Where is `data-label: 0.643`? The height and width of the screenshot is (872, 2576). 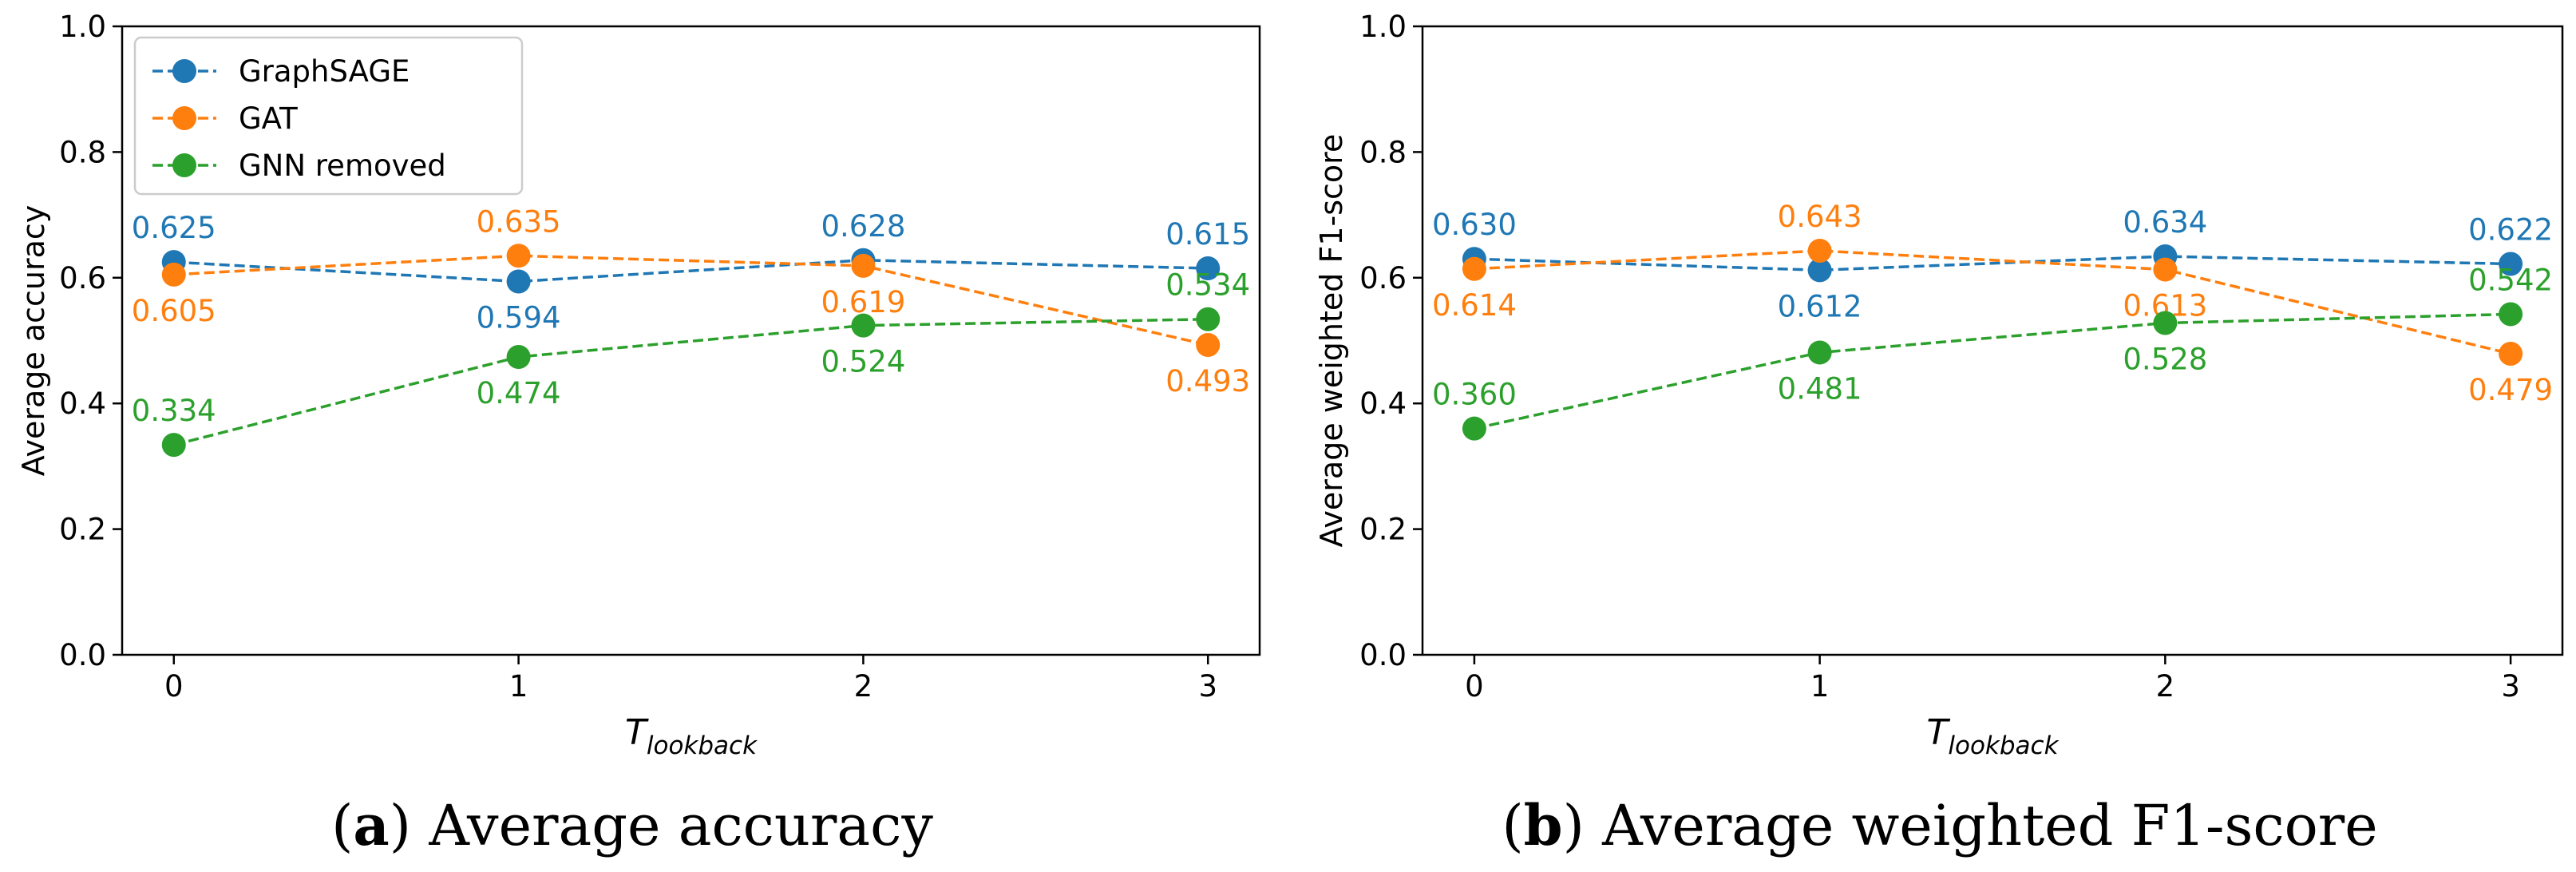
data-label: 0.643 is located at coordinates (1820, 217).